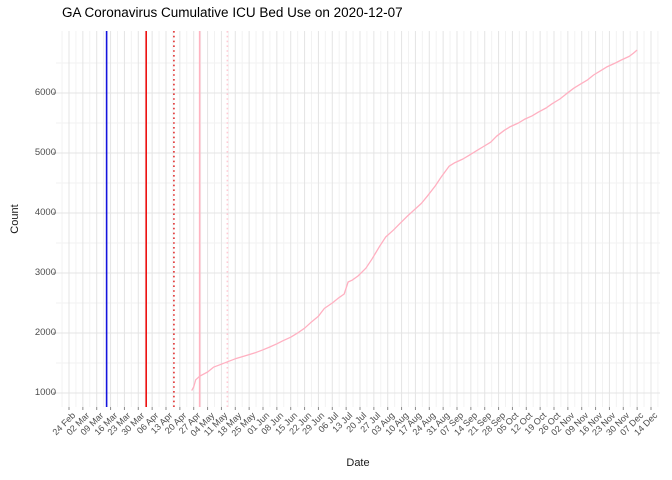  Describe the element at coordinates (45, 332) in the screenshot. I see `y-tick-label: 2000` at that location.